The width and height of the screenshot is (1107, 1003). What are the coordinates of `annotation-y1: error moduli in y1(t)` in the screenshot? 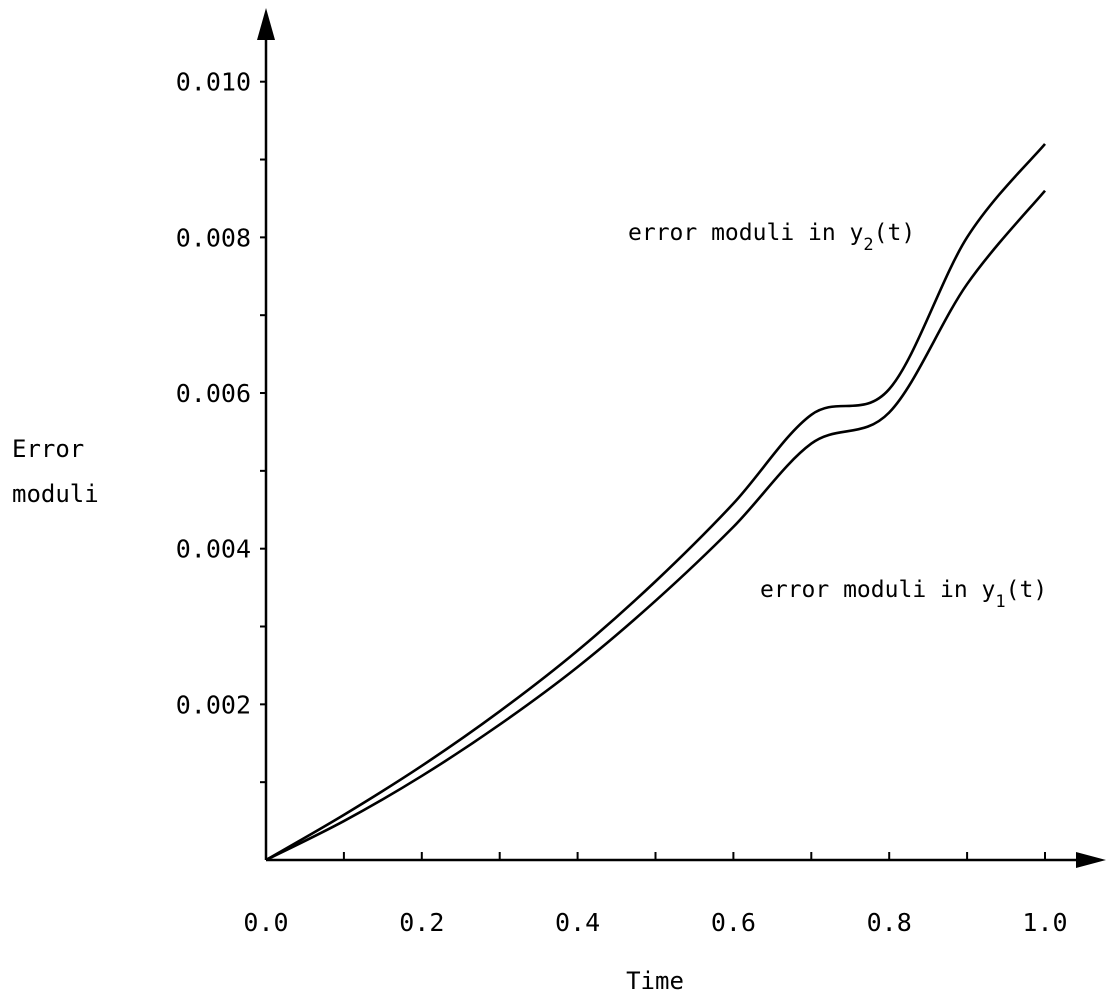 It's located at (903, 594).